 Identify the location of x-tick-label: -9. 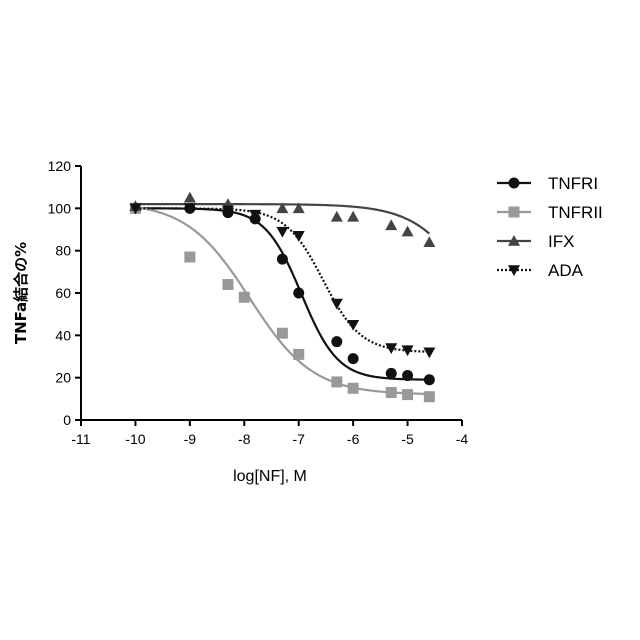
(190, 439).